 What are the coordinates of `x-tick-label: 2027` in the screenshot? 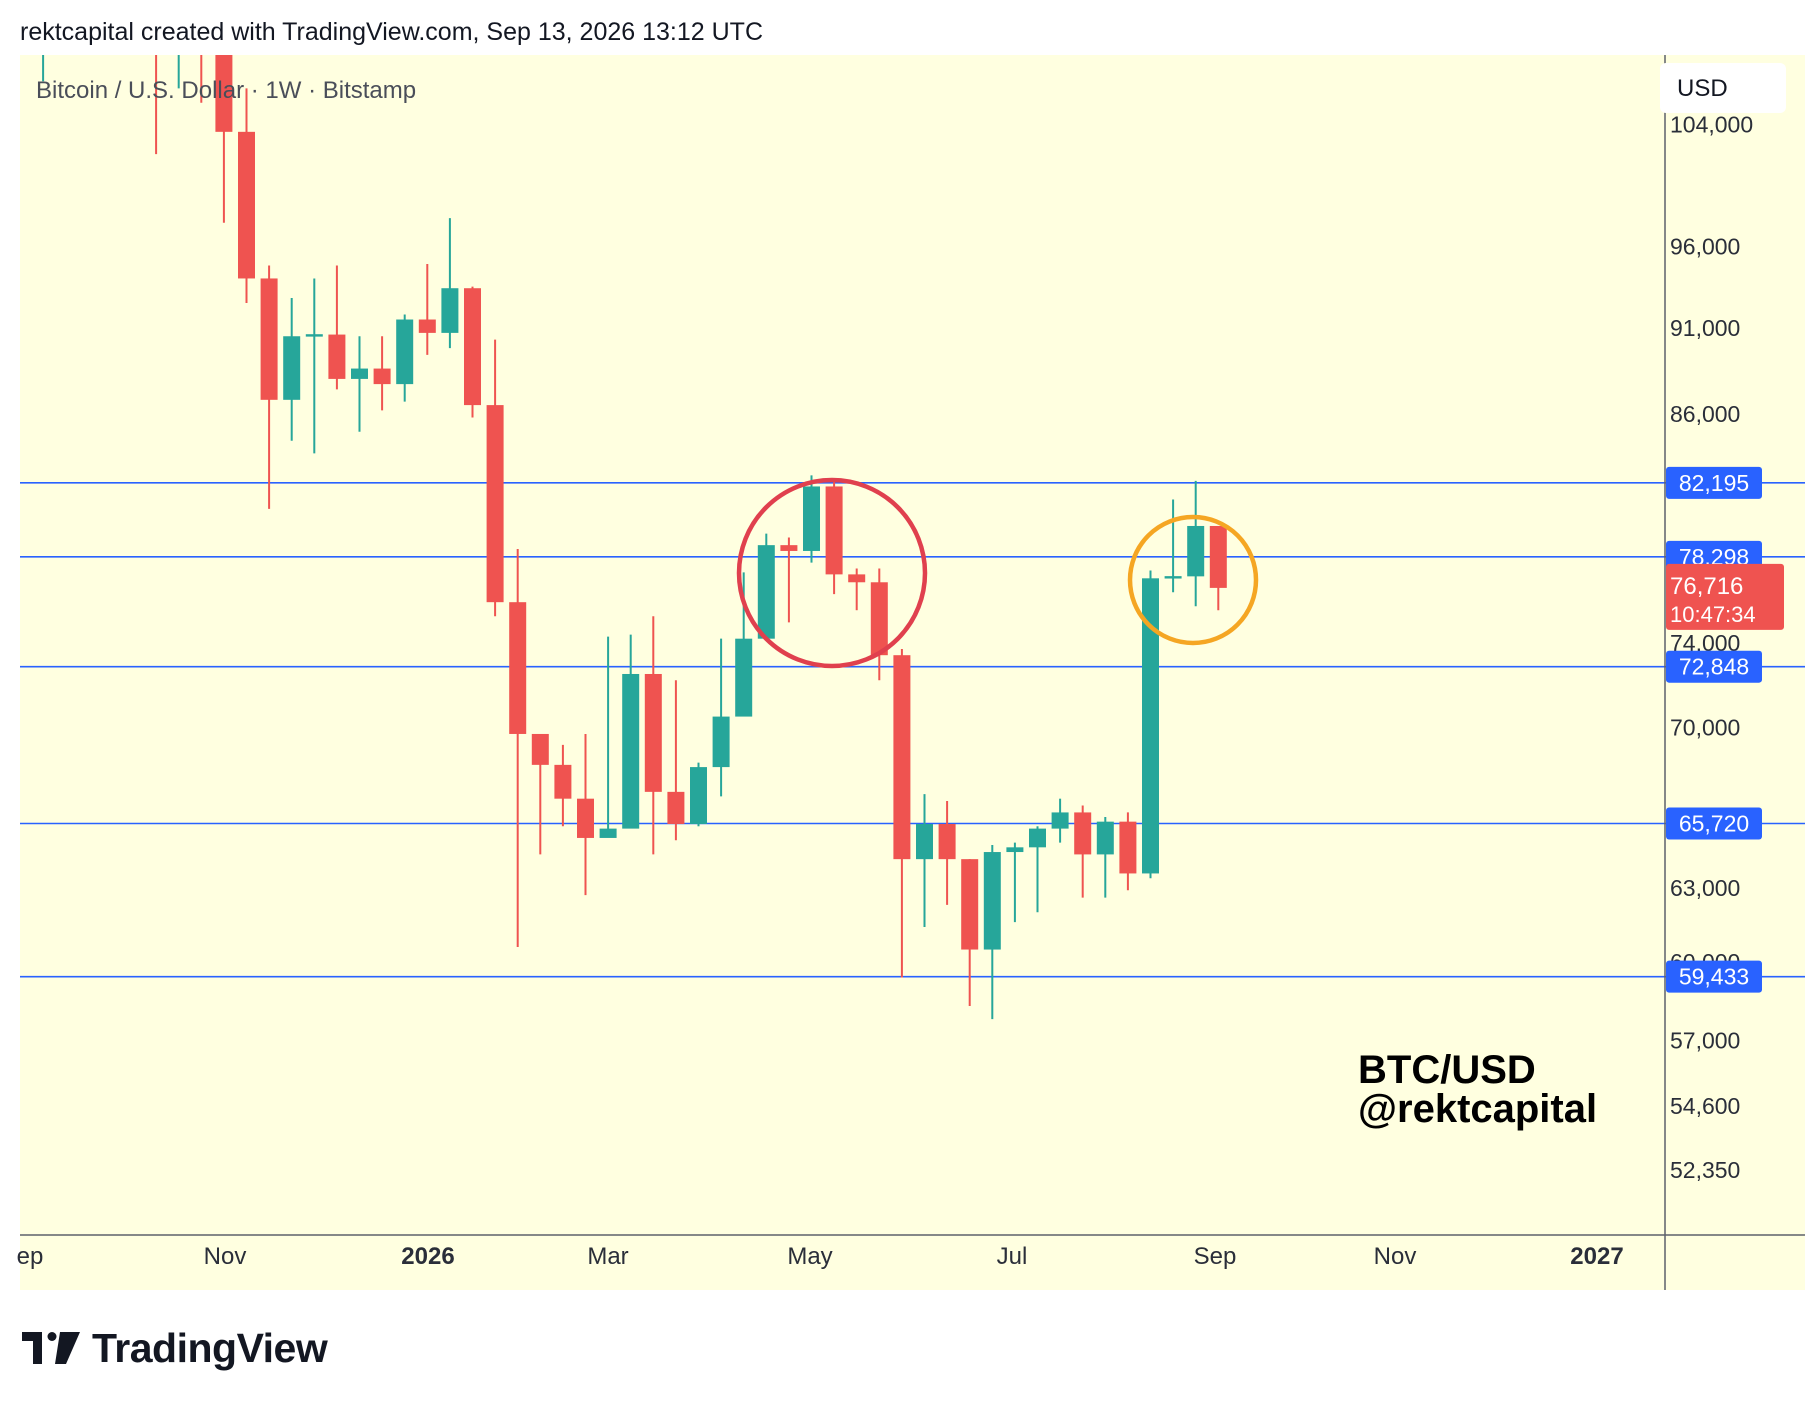 It's located at (1596, 1256).